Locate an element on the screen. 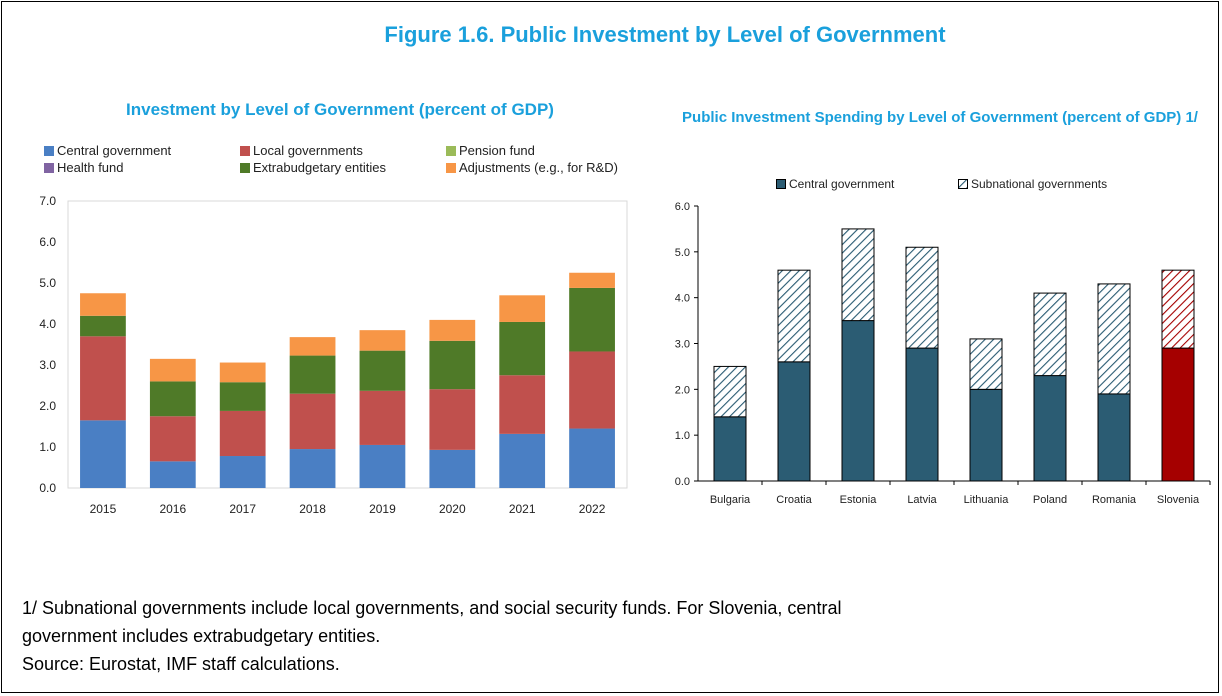  left-bar-local-governments-2022 is located at coordinates (592, 390).